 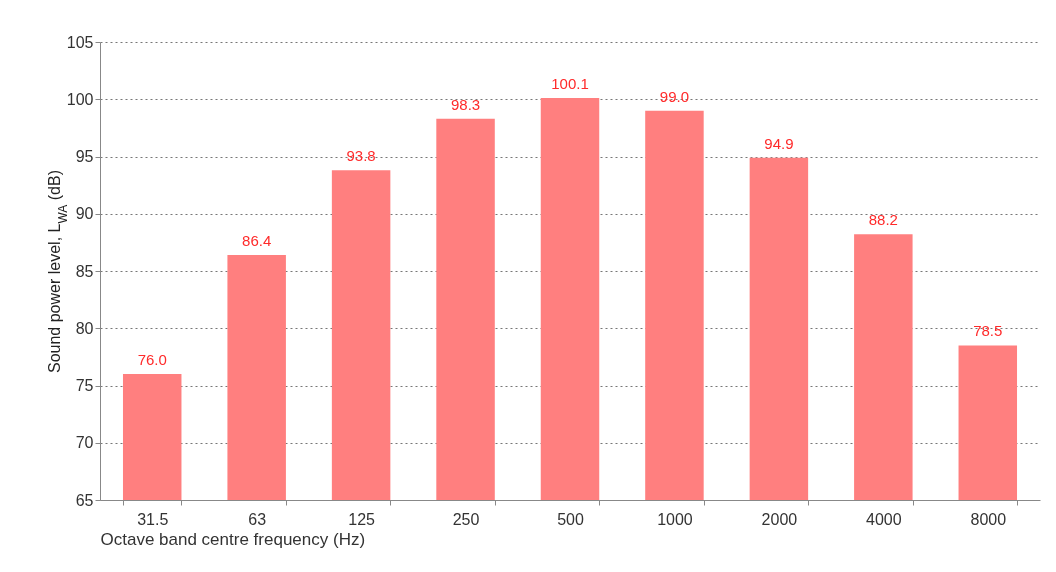 I want to click on data-label: 94.9, so click(x=779, y=143).